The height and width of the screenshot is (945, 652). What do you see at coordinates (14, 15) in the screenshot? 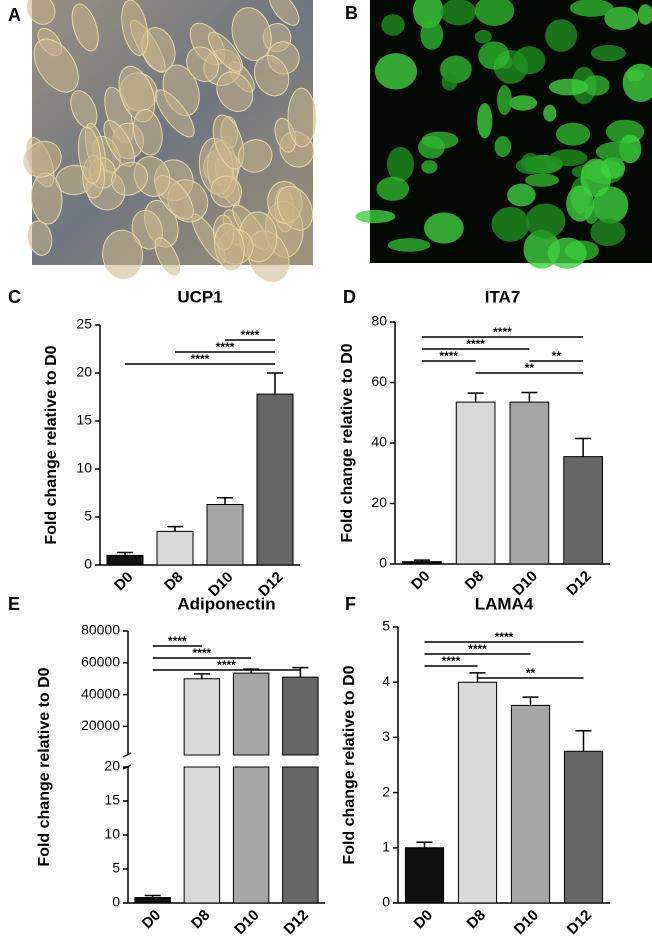
I see `panel-label: A` at bounding box center [14, 15].